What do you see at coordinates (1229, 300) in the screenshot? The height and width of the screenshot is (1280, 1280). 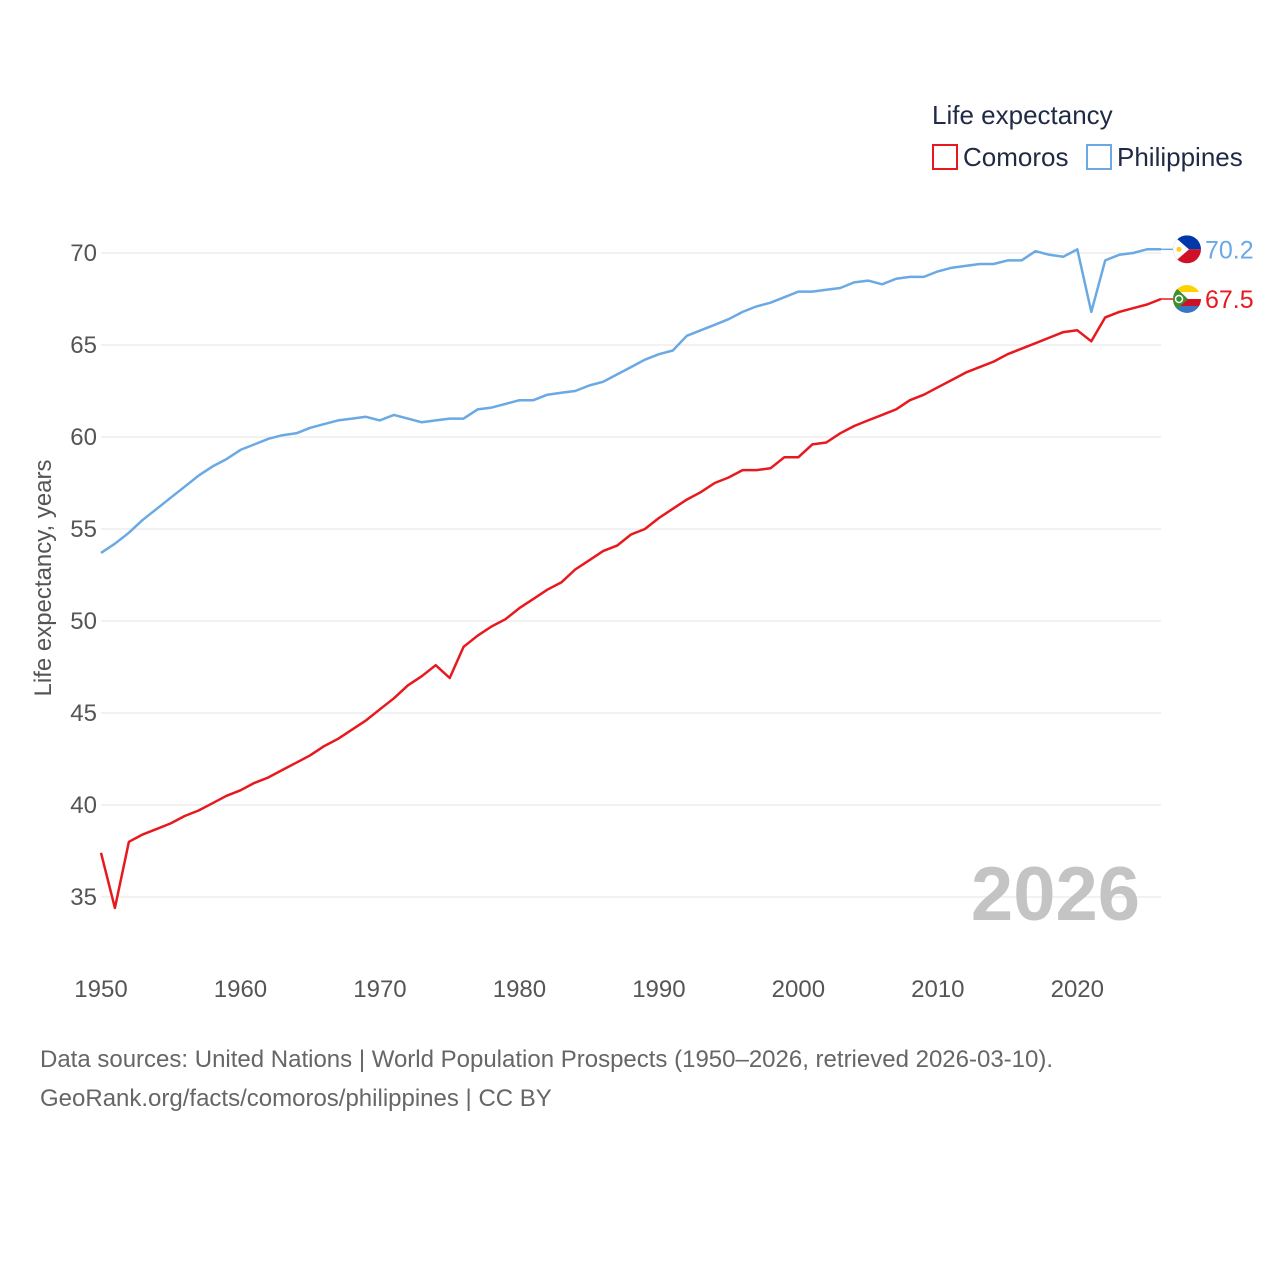 I see `end-value-label: 67.5` at bounding box center [1229, 300].